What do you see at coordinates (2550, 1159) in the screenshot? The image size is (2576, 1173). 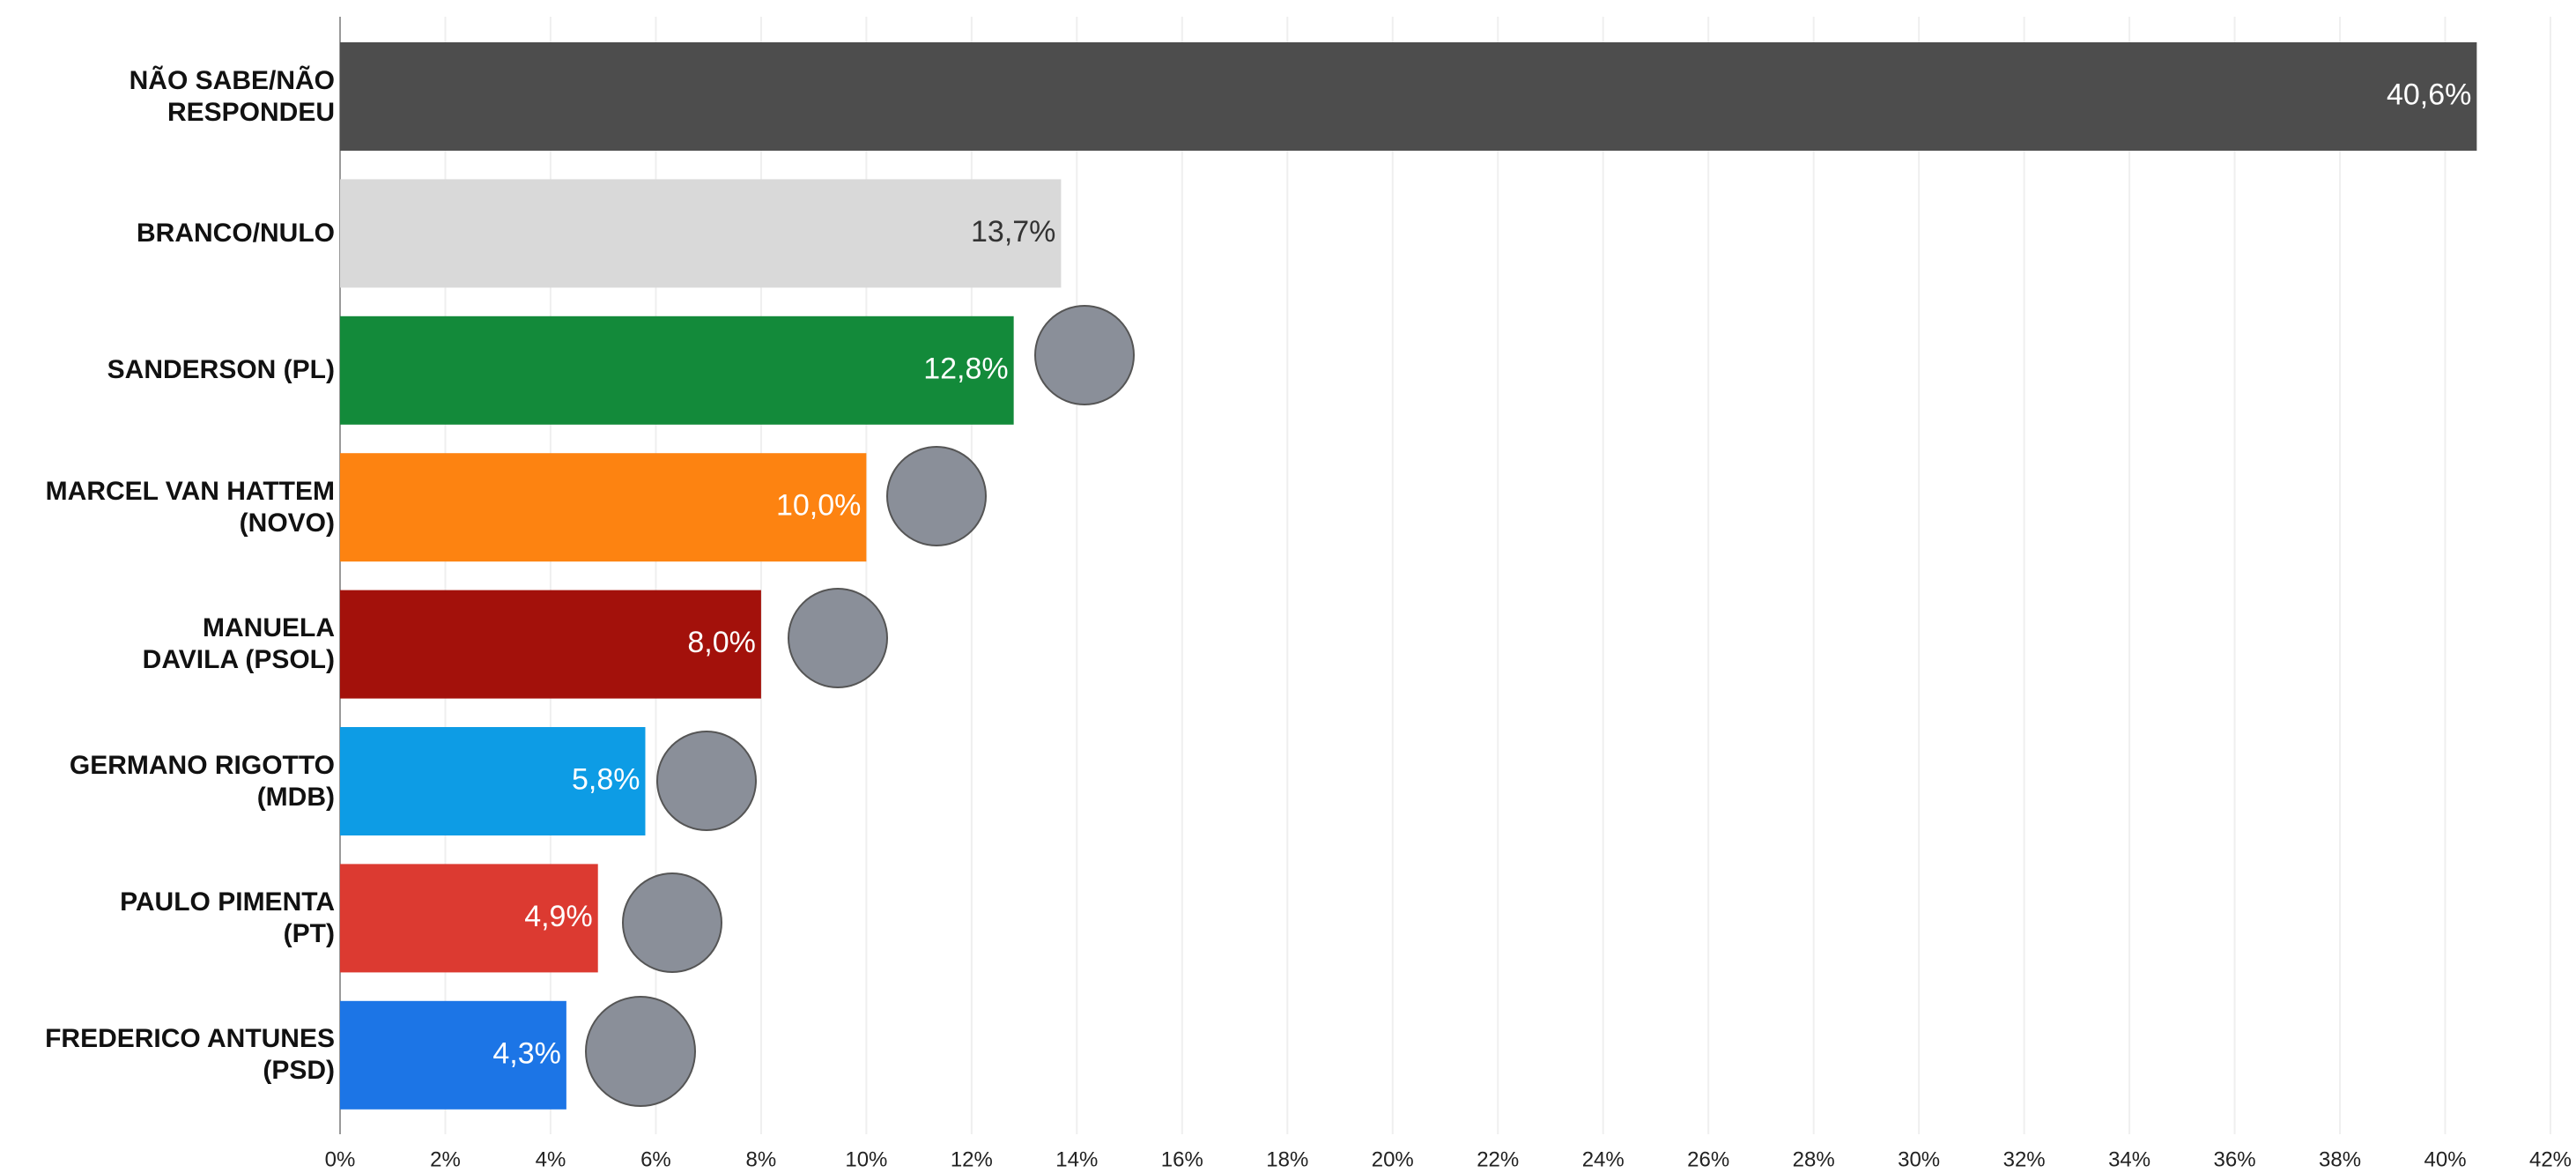 I see `x-tick-label: 42%` at bounding box center [2550, 1159].